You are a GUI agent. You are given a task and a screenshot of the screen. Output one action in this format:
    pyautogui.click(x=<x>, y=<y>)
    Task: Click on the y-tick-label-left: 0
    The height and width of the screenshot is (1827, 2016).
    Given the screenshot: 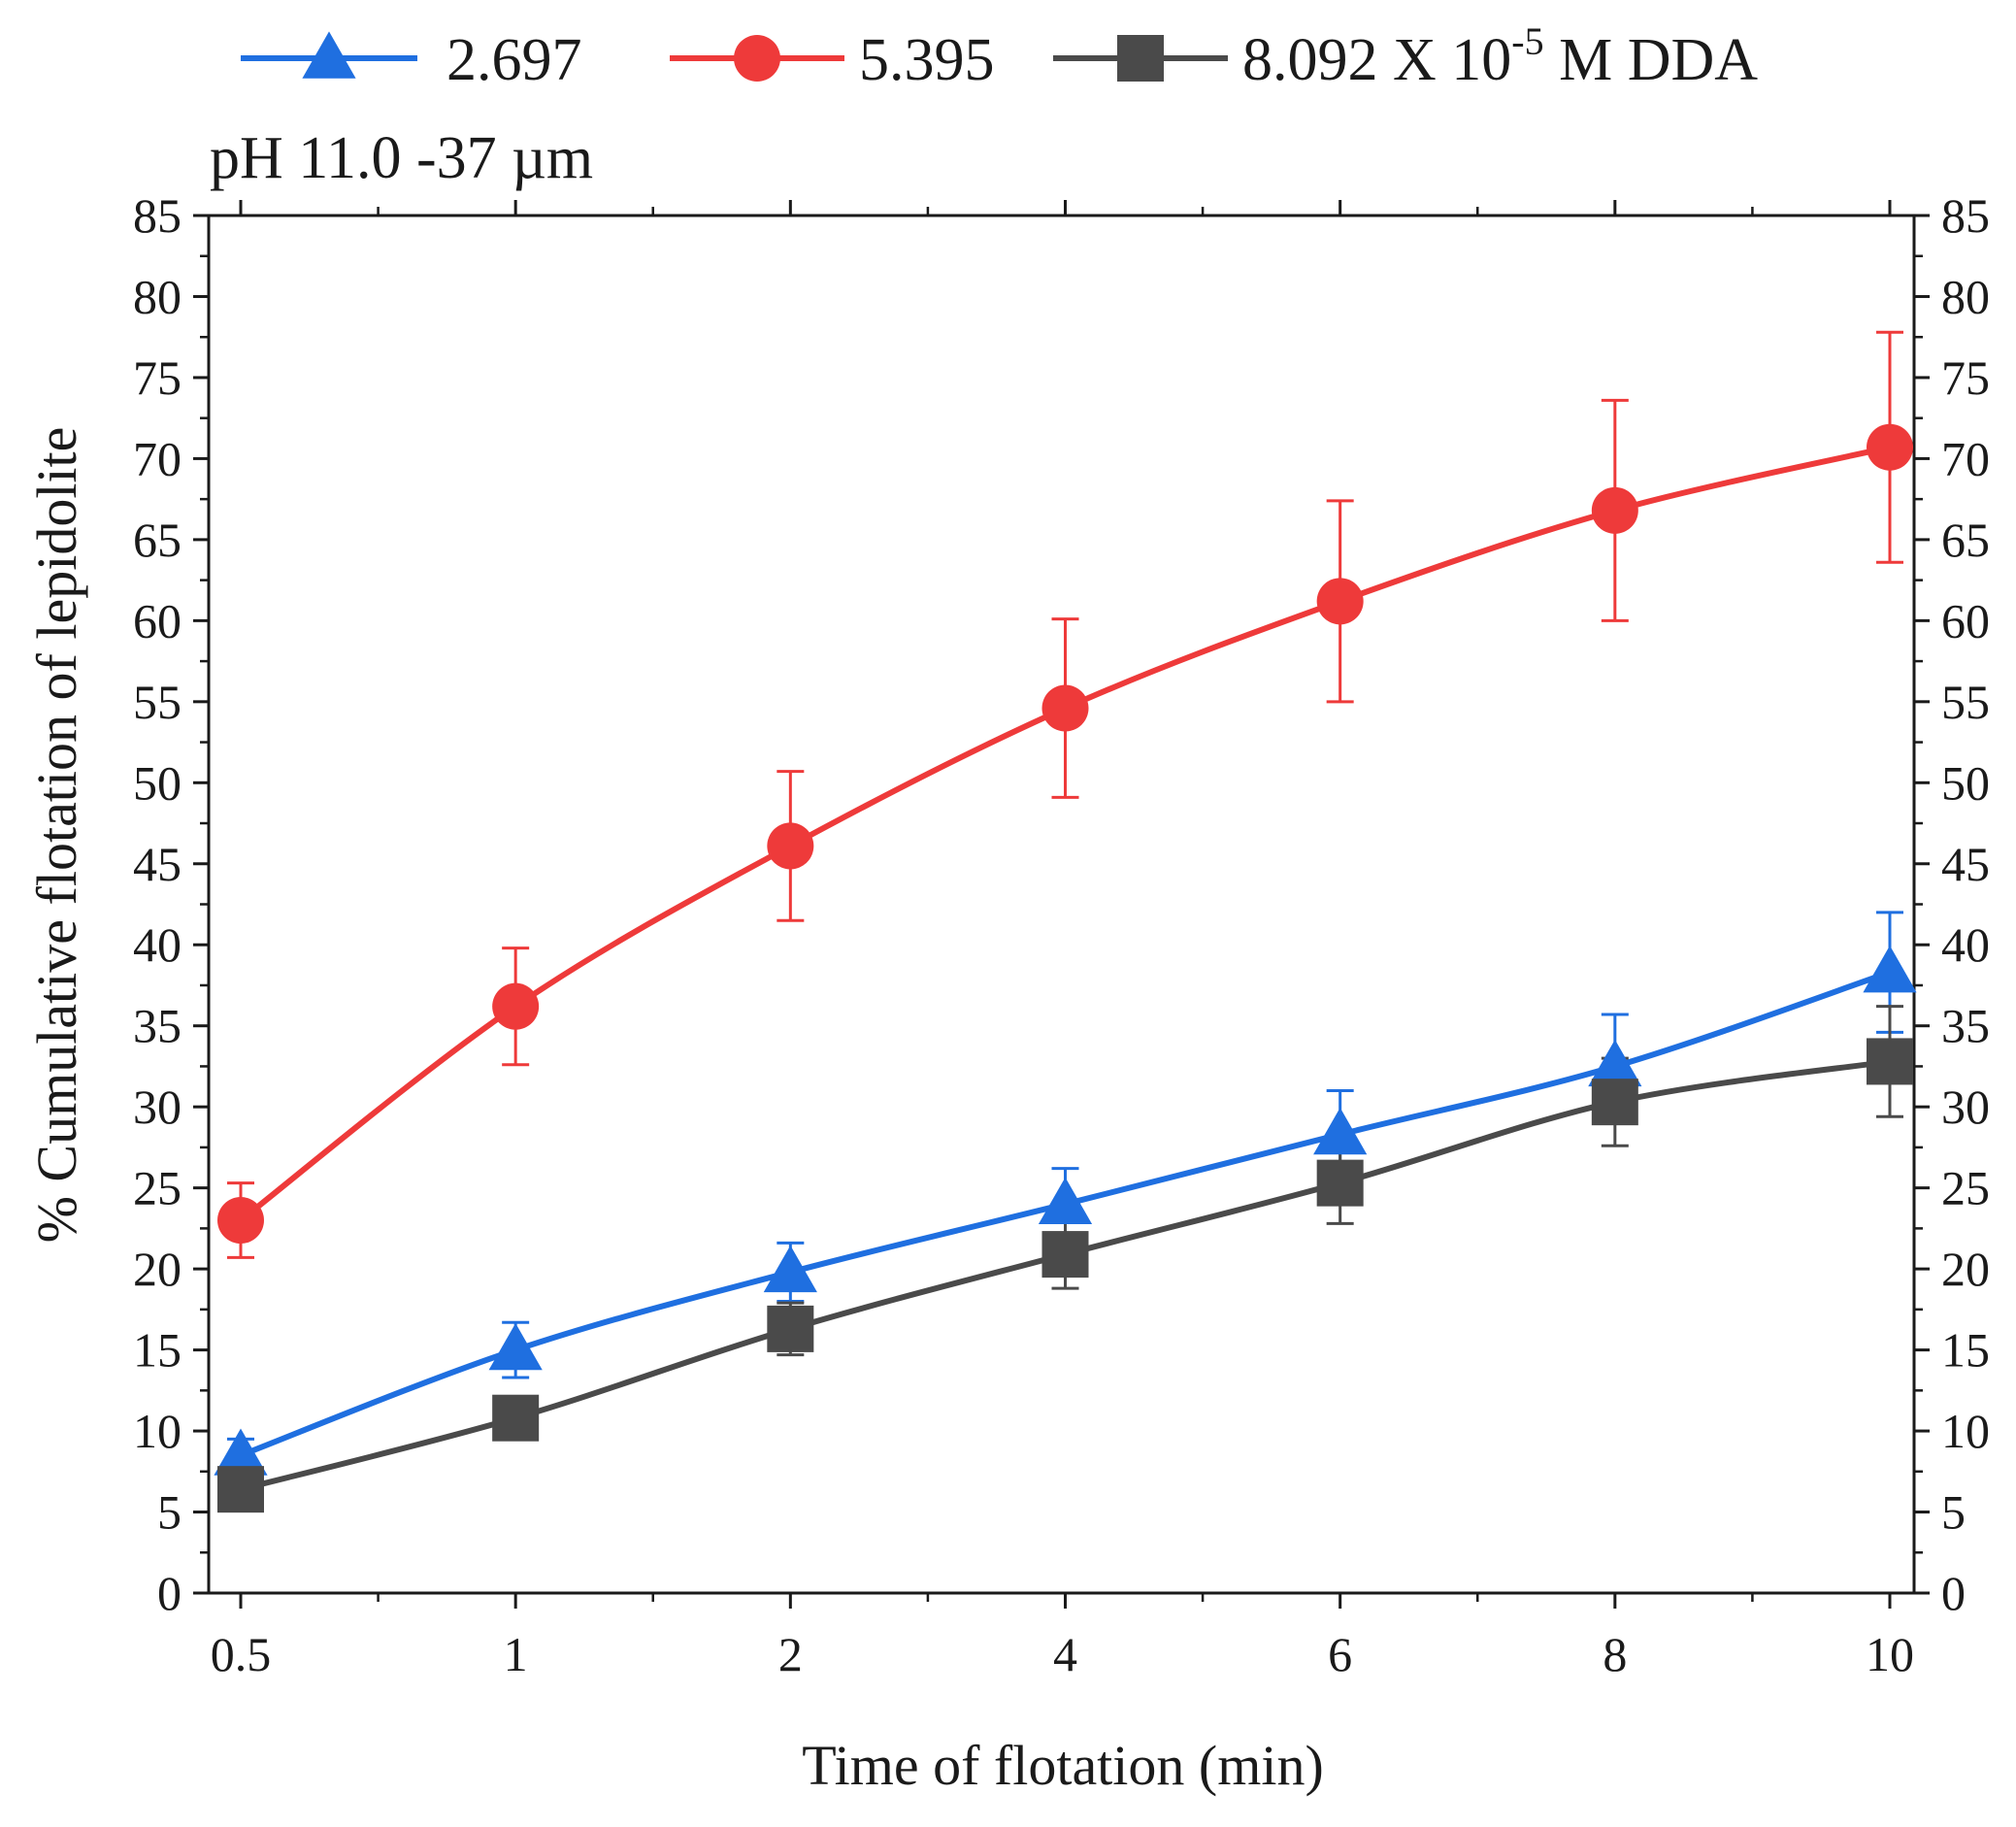 What is the action you would take?
    pyautogui.click(x=169, y=1593)
    